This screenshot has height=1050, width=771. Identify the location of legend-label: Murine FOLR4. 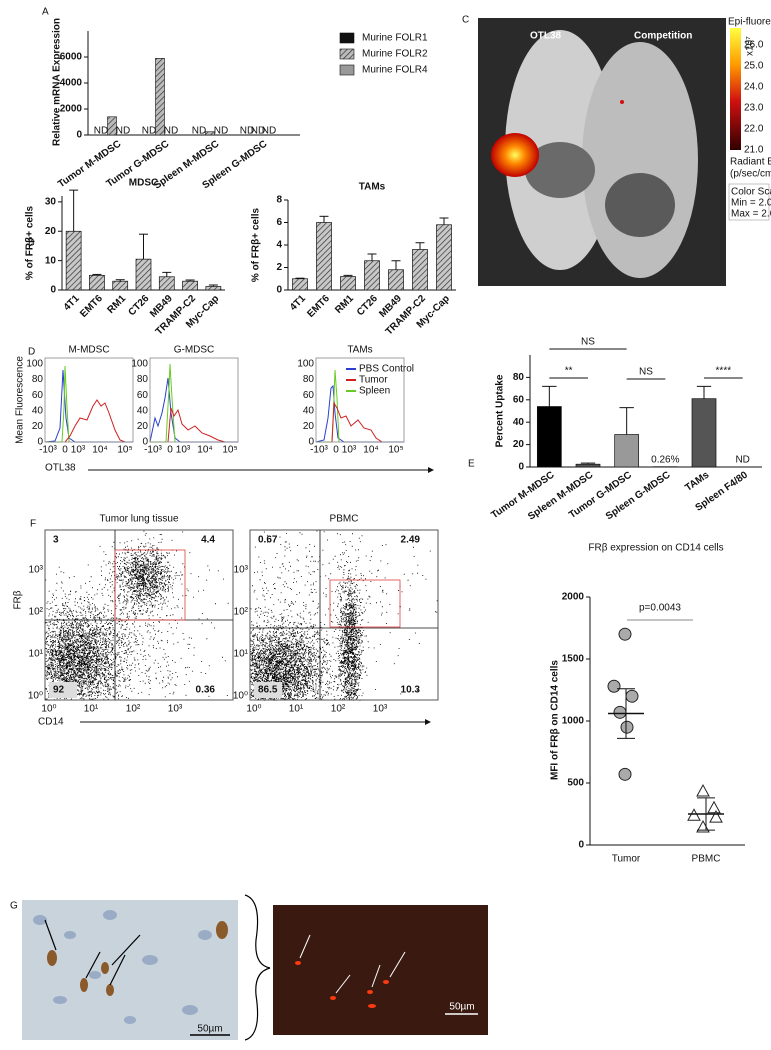
(395, 70).